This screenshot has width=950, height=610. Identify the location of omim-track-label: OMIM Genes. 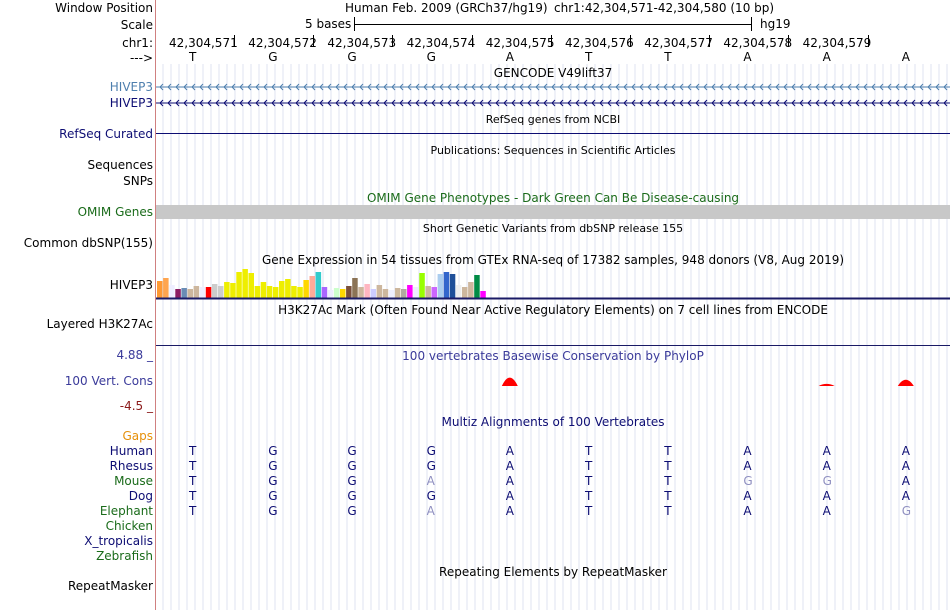
(115, 212).